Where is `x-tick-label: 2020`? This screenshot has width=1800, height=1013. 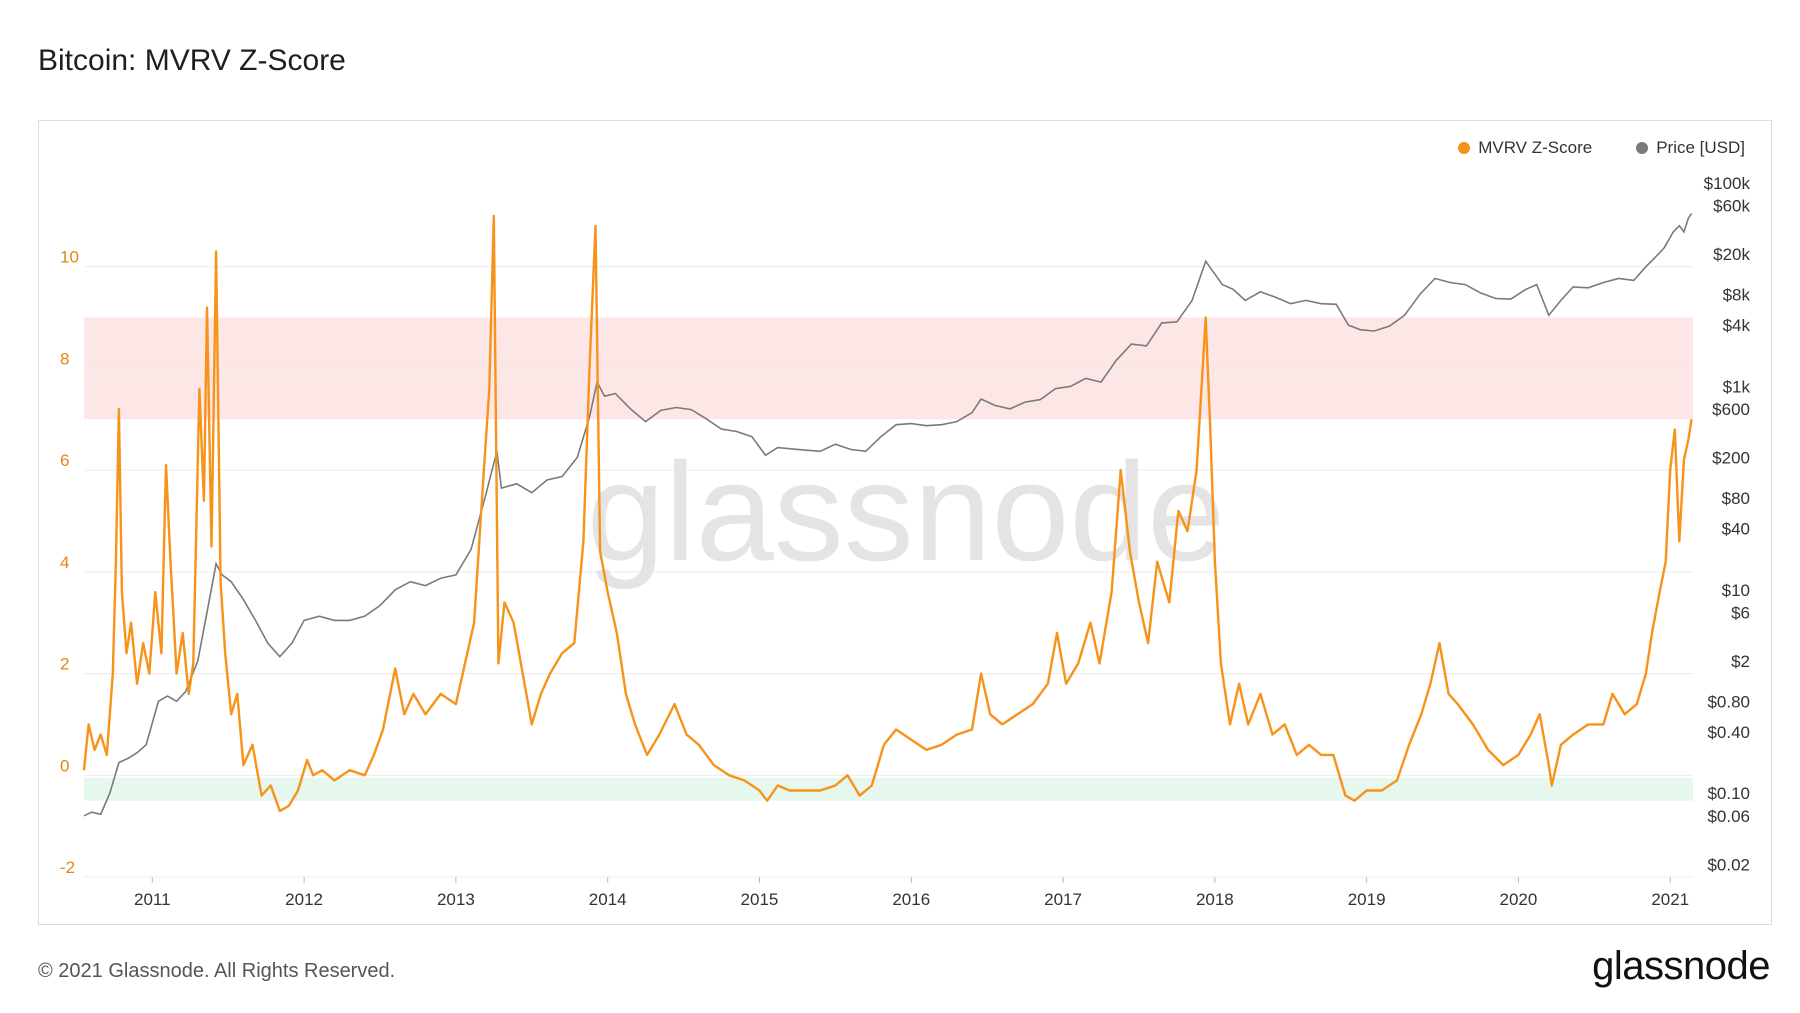 x-tick-label: 2020 is located at coordinates (1519, 899).